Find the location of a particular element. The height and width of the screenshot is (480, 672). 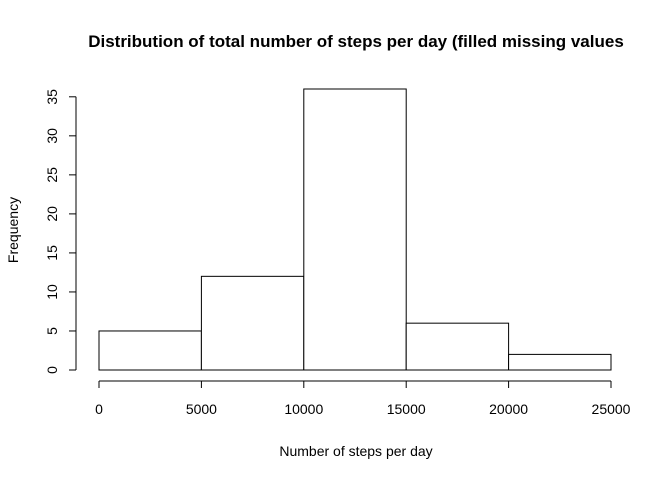

x-axis: 0 5000 10000 15000 20000 25000 is located at coordinates (363, 398).